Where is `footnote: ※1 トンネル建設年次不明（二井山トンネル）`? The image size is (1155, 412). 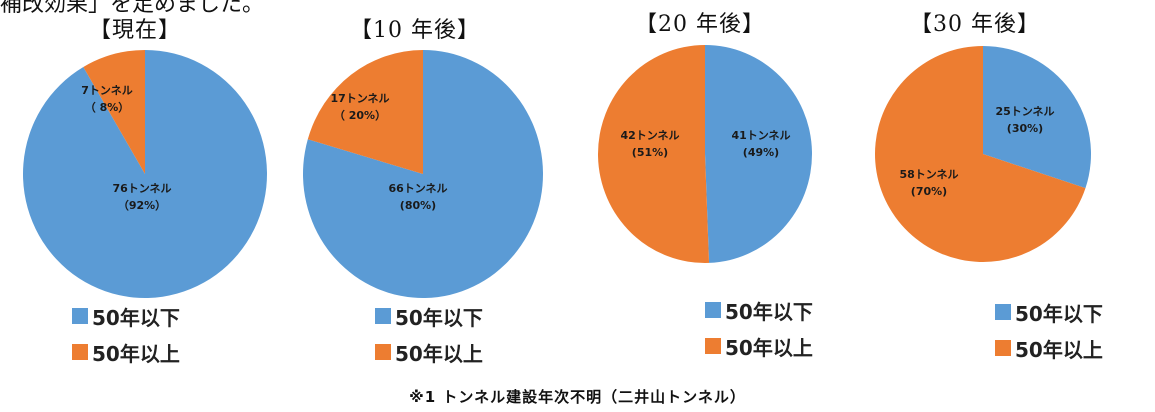 footnote: ※1 トンネル建設年次不明（二井山トンネル） is located at coordinates (577, 397).